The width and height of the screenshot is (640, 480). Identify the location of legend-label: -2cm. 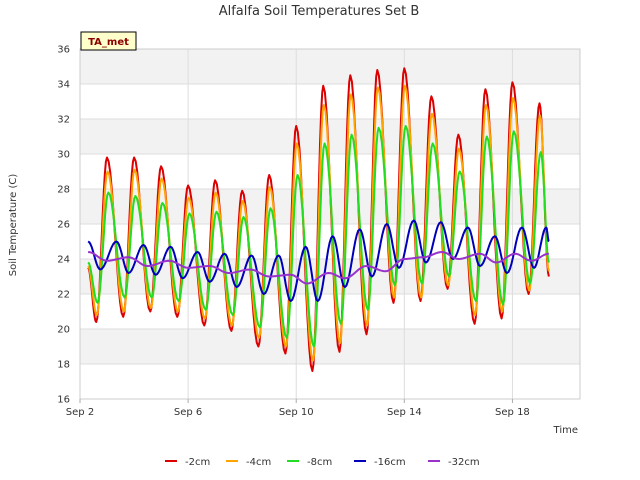
(197, 462).